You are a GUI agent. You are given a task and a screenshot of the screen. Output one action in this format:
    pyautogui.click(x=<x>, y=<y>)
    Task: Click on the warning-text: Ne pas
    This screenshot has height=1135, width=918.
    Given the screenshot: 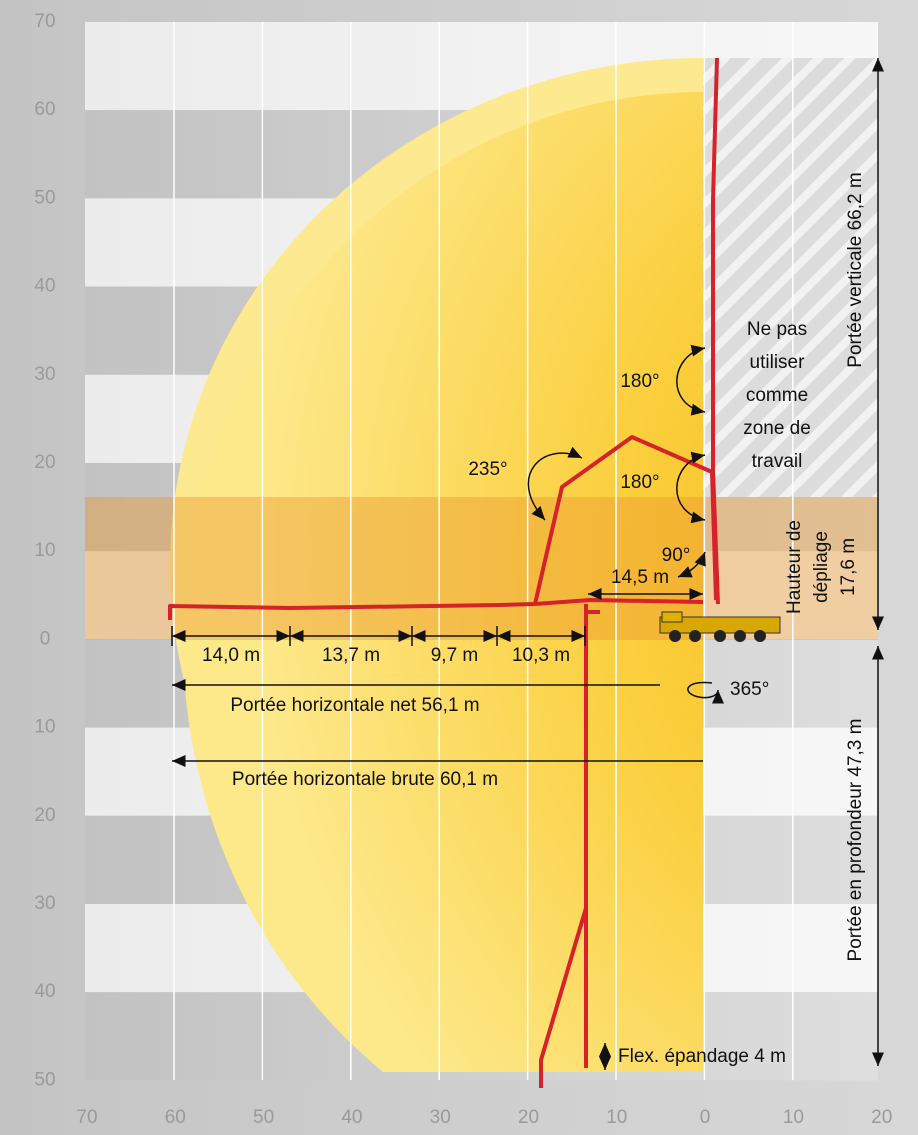 What is the action you would take?
    pyautogui.click(x=777, y=329)
    